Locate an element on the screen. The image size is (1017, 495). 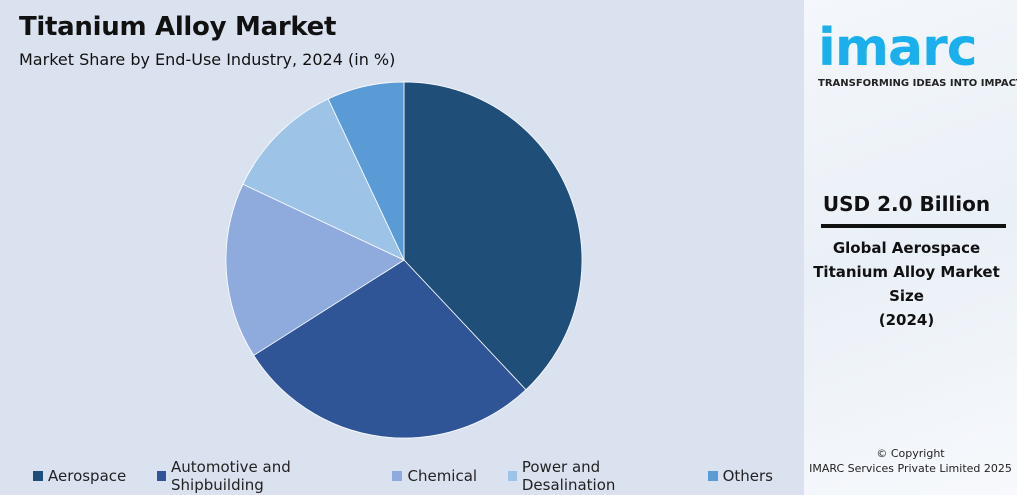
legend-label: Others is located at coordinates (747, 476).